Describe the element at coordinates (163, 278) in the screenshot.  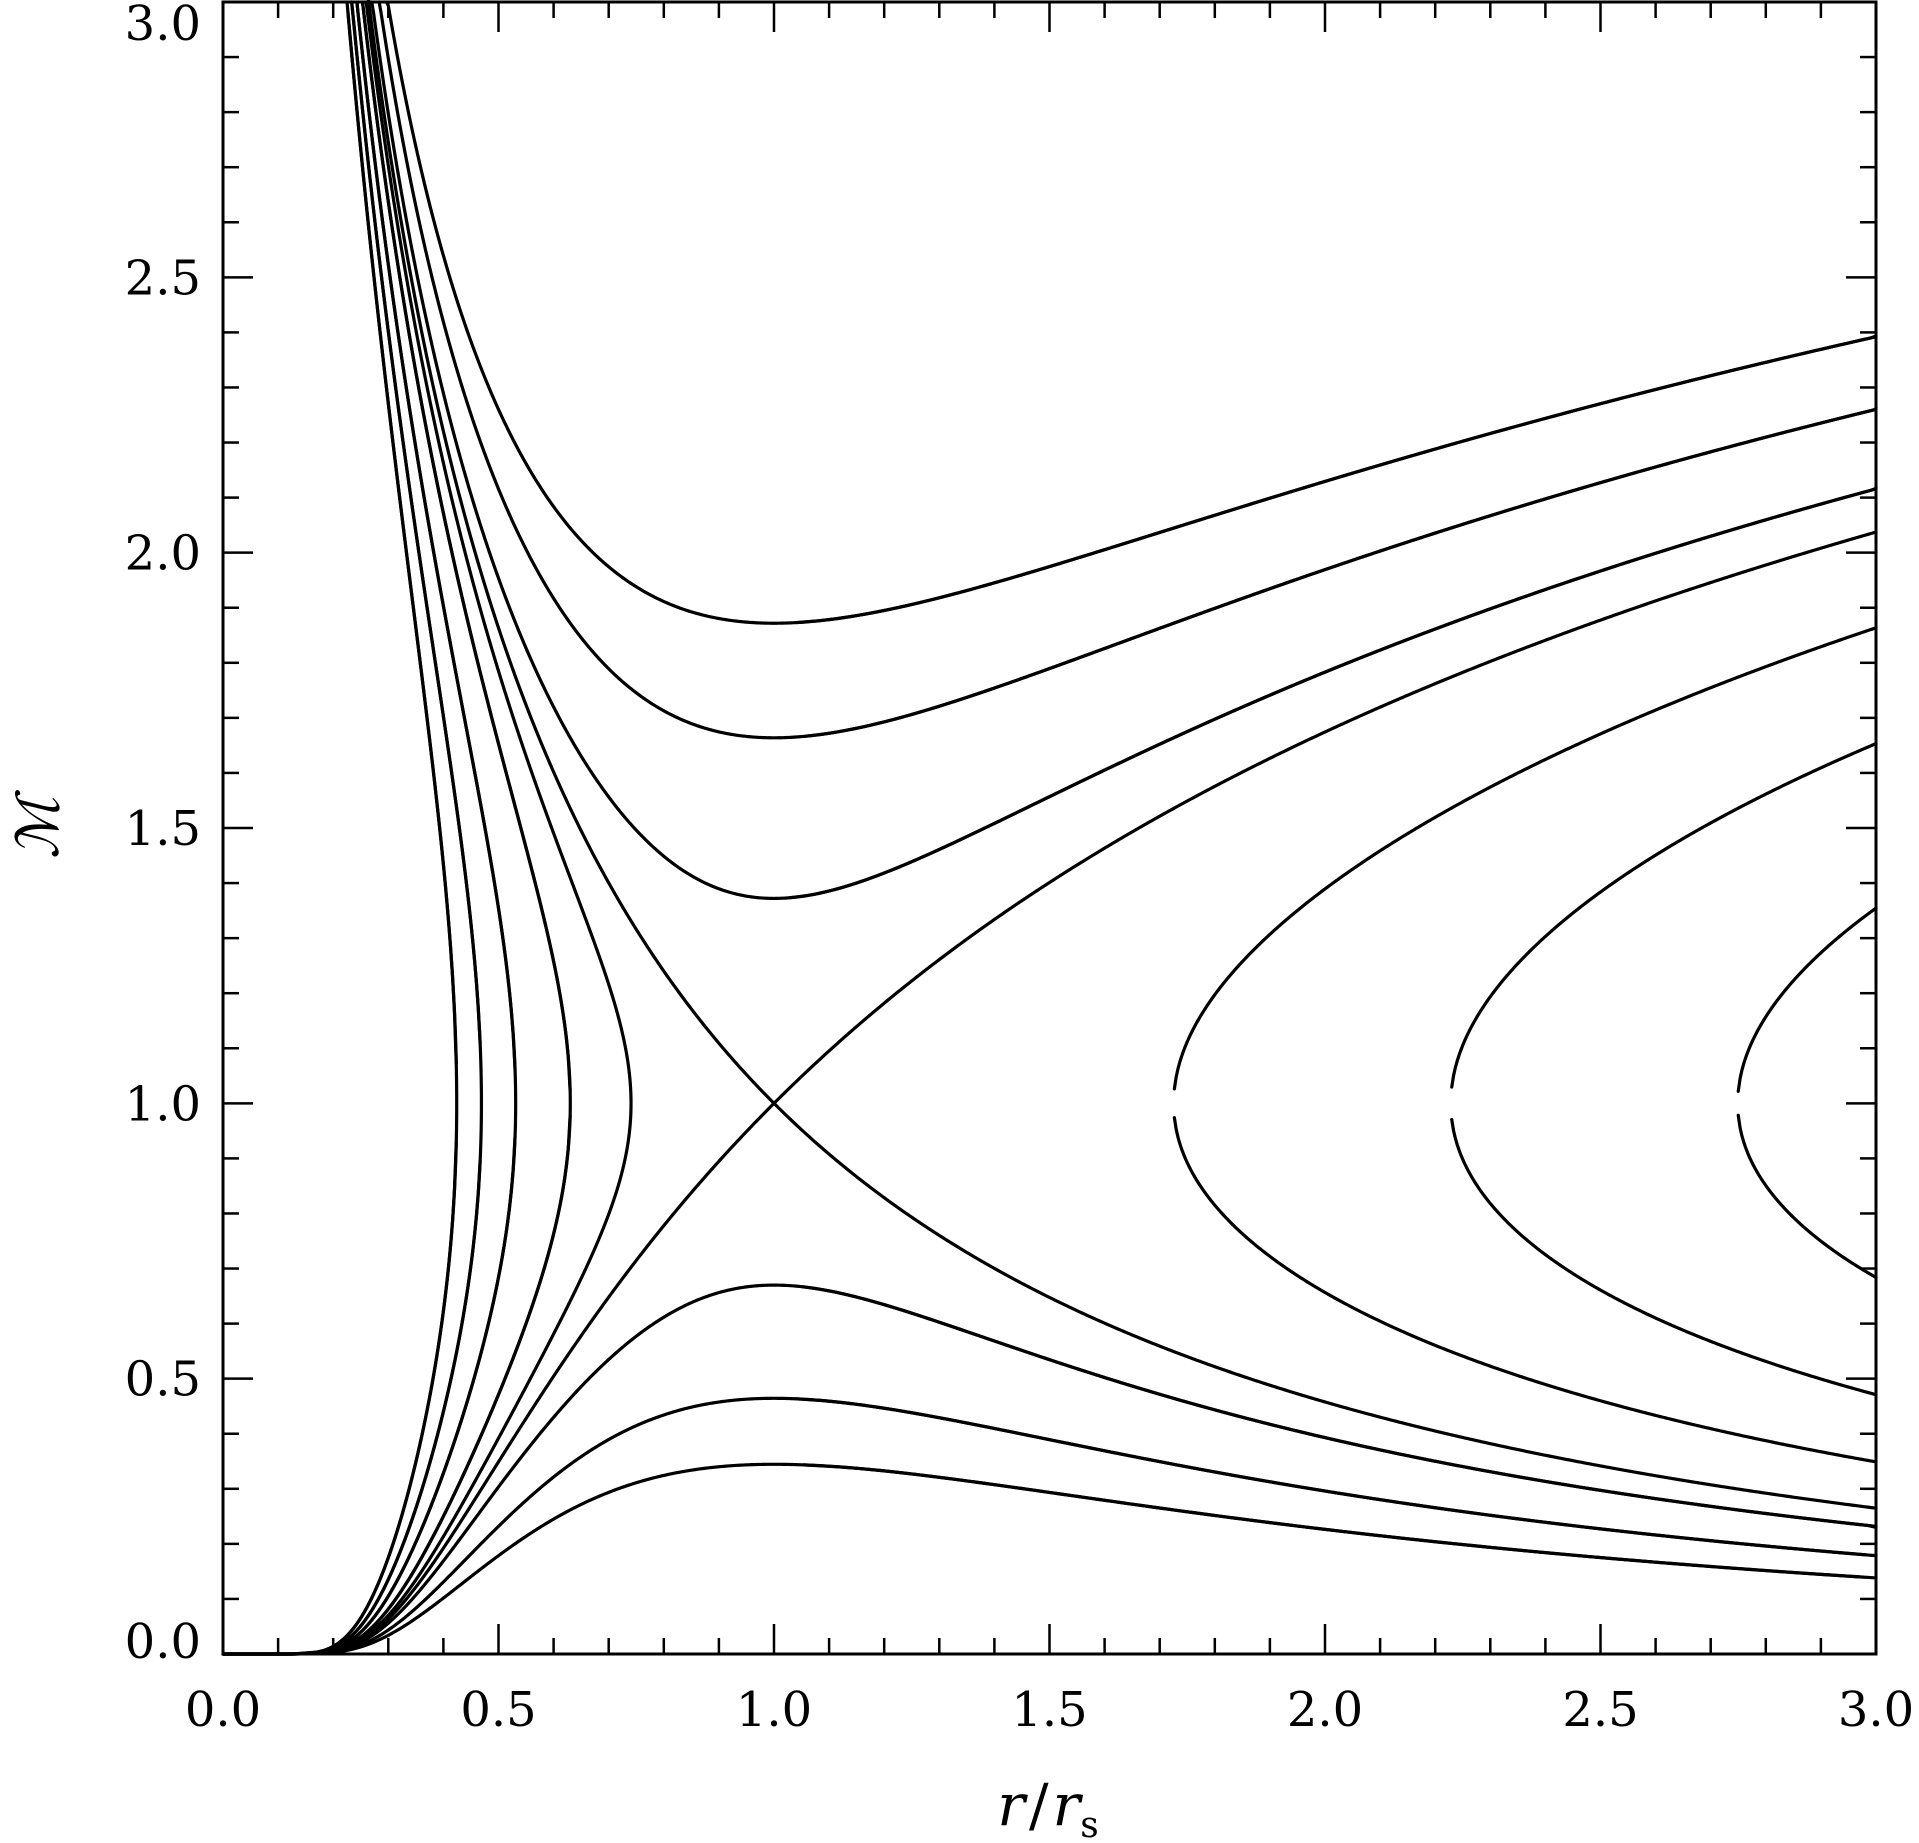
I see `y-tick-label: 2.5` at that location.